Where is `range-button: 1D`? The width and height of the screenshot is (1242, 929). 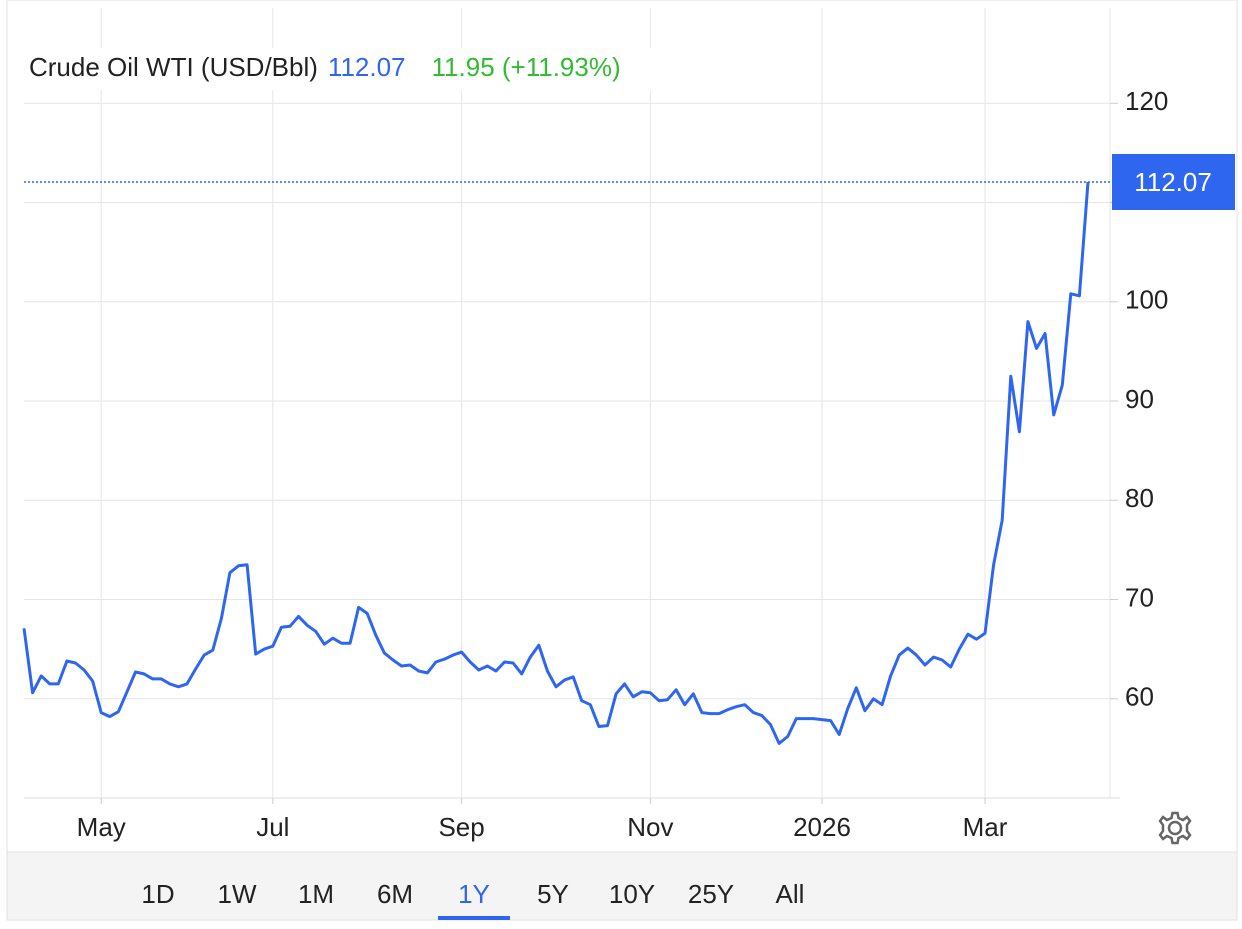
range-button: 1D is located at coordinates (157, 894).